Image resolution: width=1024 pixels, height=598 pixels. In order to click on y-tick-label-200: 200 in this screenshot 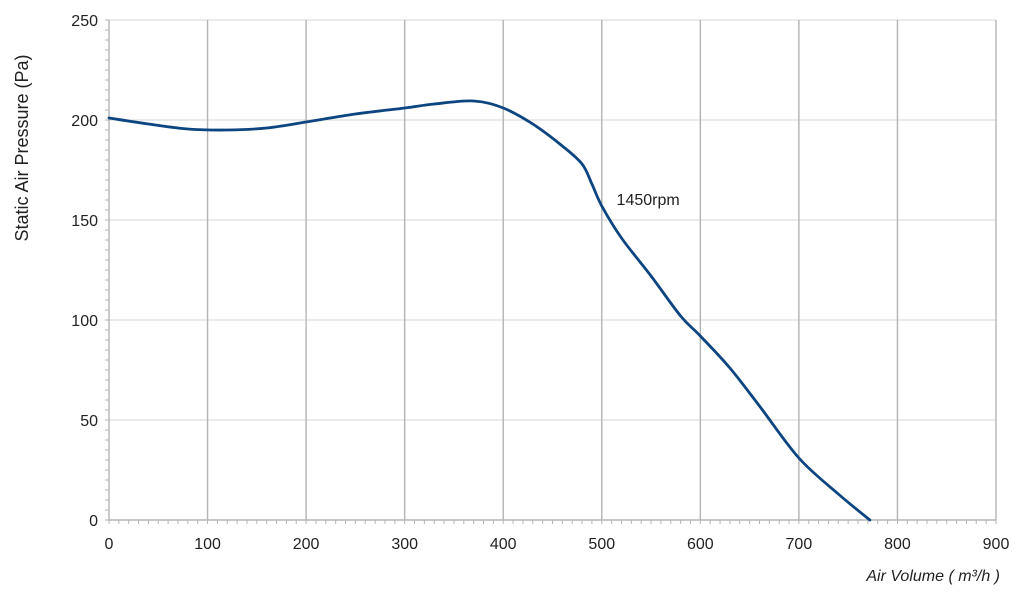, I will do `click(84, 121)`.